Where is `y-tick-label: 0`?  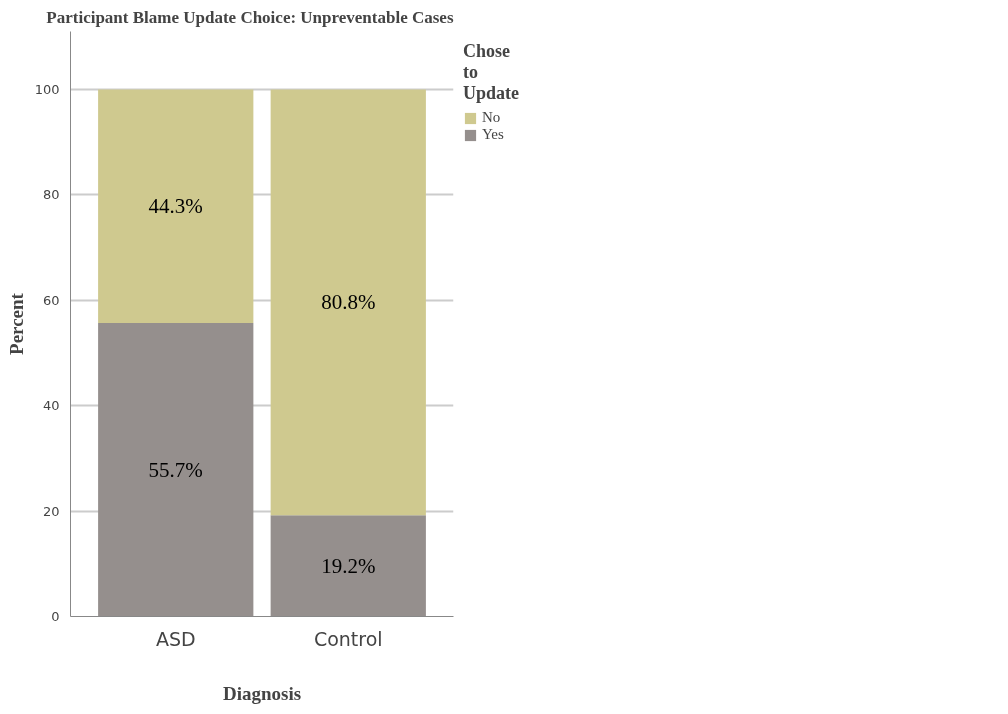
y-tick-label: 0 is located at coordinates (55, 616).